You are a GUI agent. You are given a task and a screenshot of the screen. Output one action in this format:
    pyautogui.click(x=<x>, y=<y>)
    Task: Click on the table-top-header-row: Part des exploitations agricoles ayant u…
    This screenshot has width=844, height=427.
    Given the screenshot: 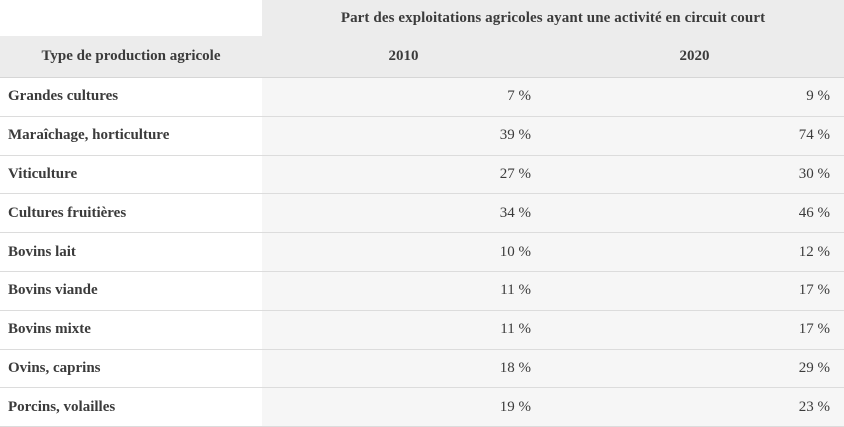 What is the action you would take?
    pyautogui.click(x=422, y=18)
    